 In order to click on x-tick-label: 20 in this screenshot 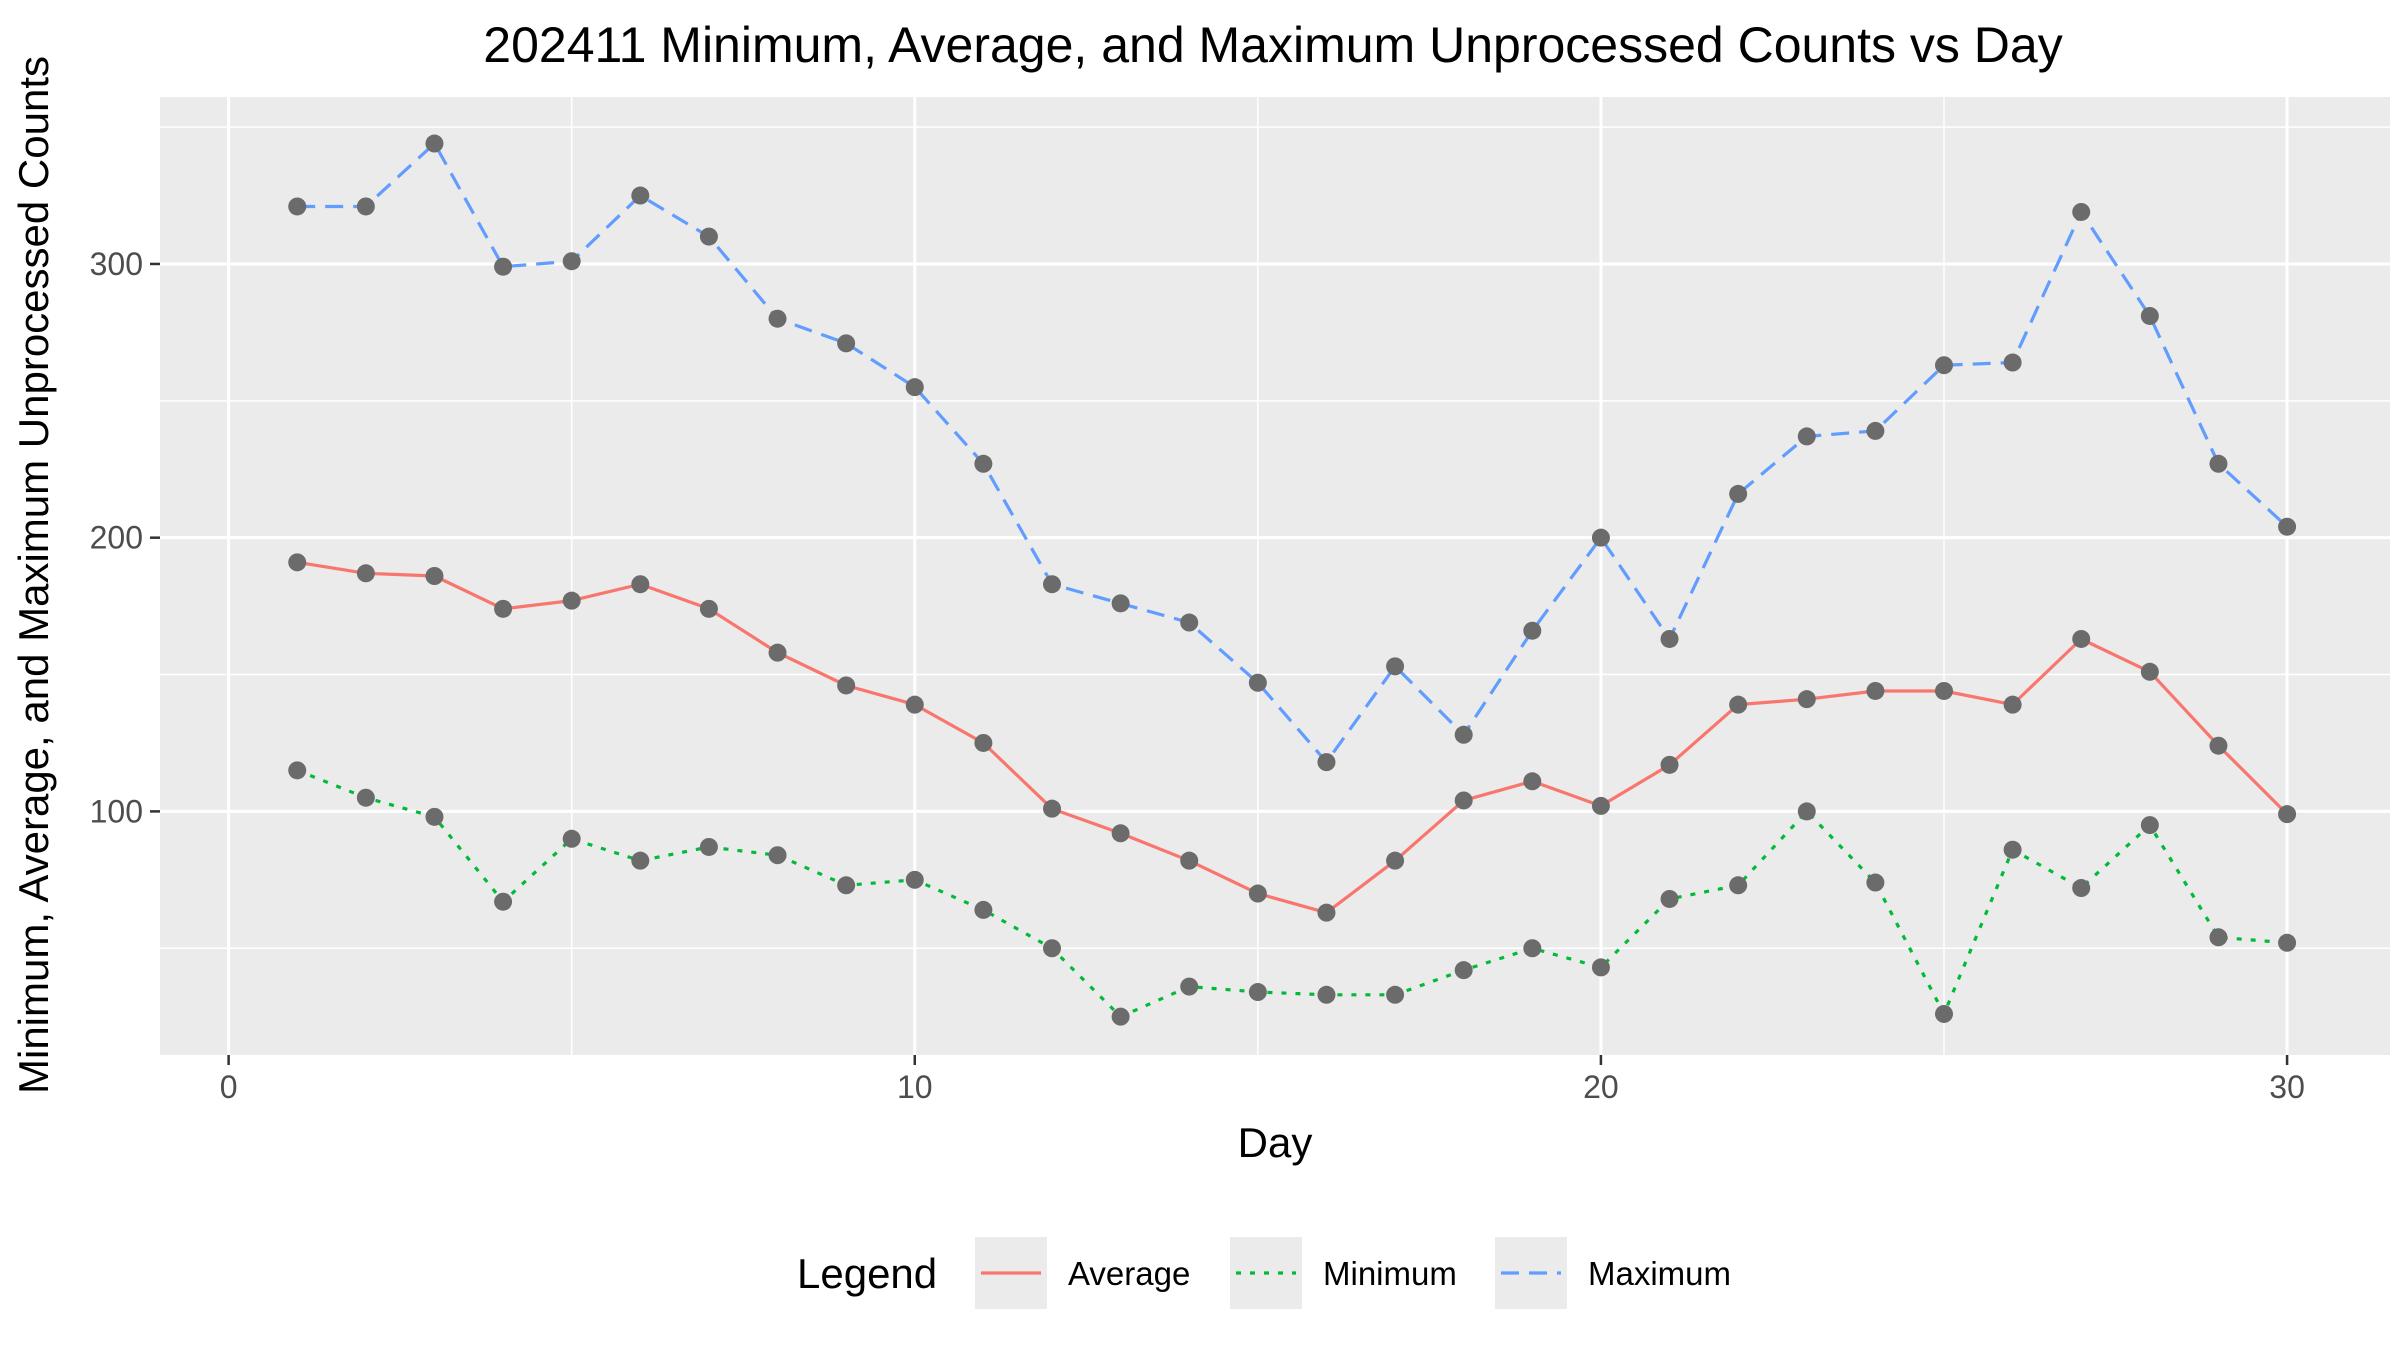, I will do `click(1601, 1087)`.